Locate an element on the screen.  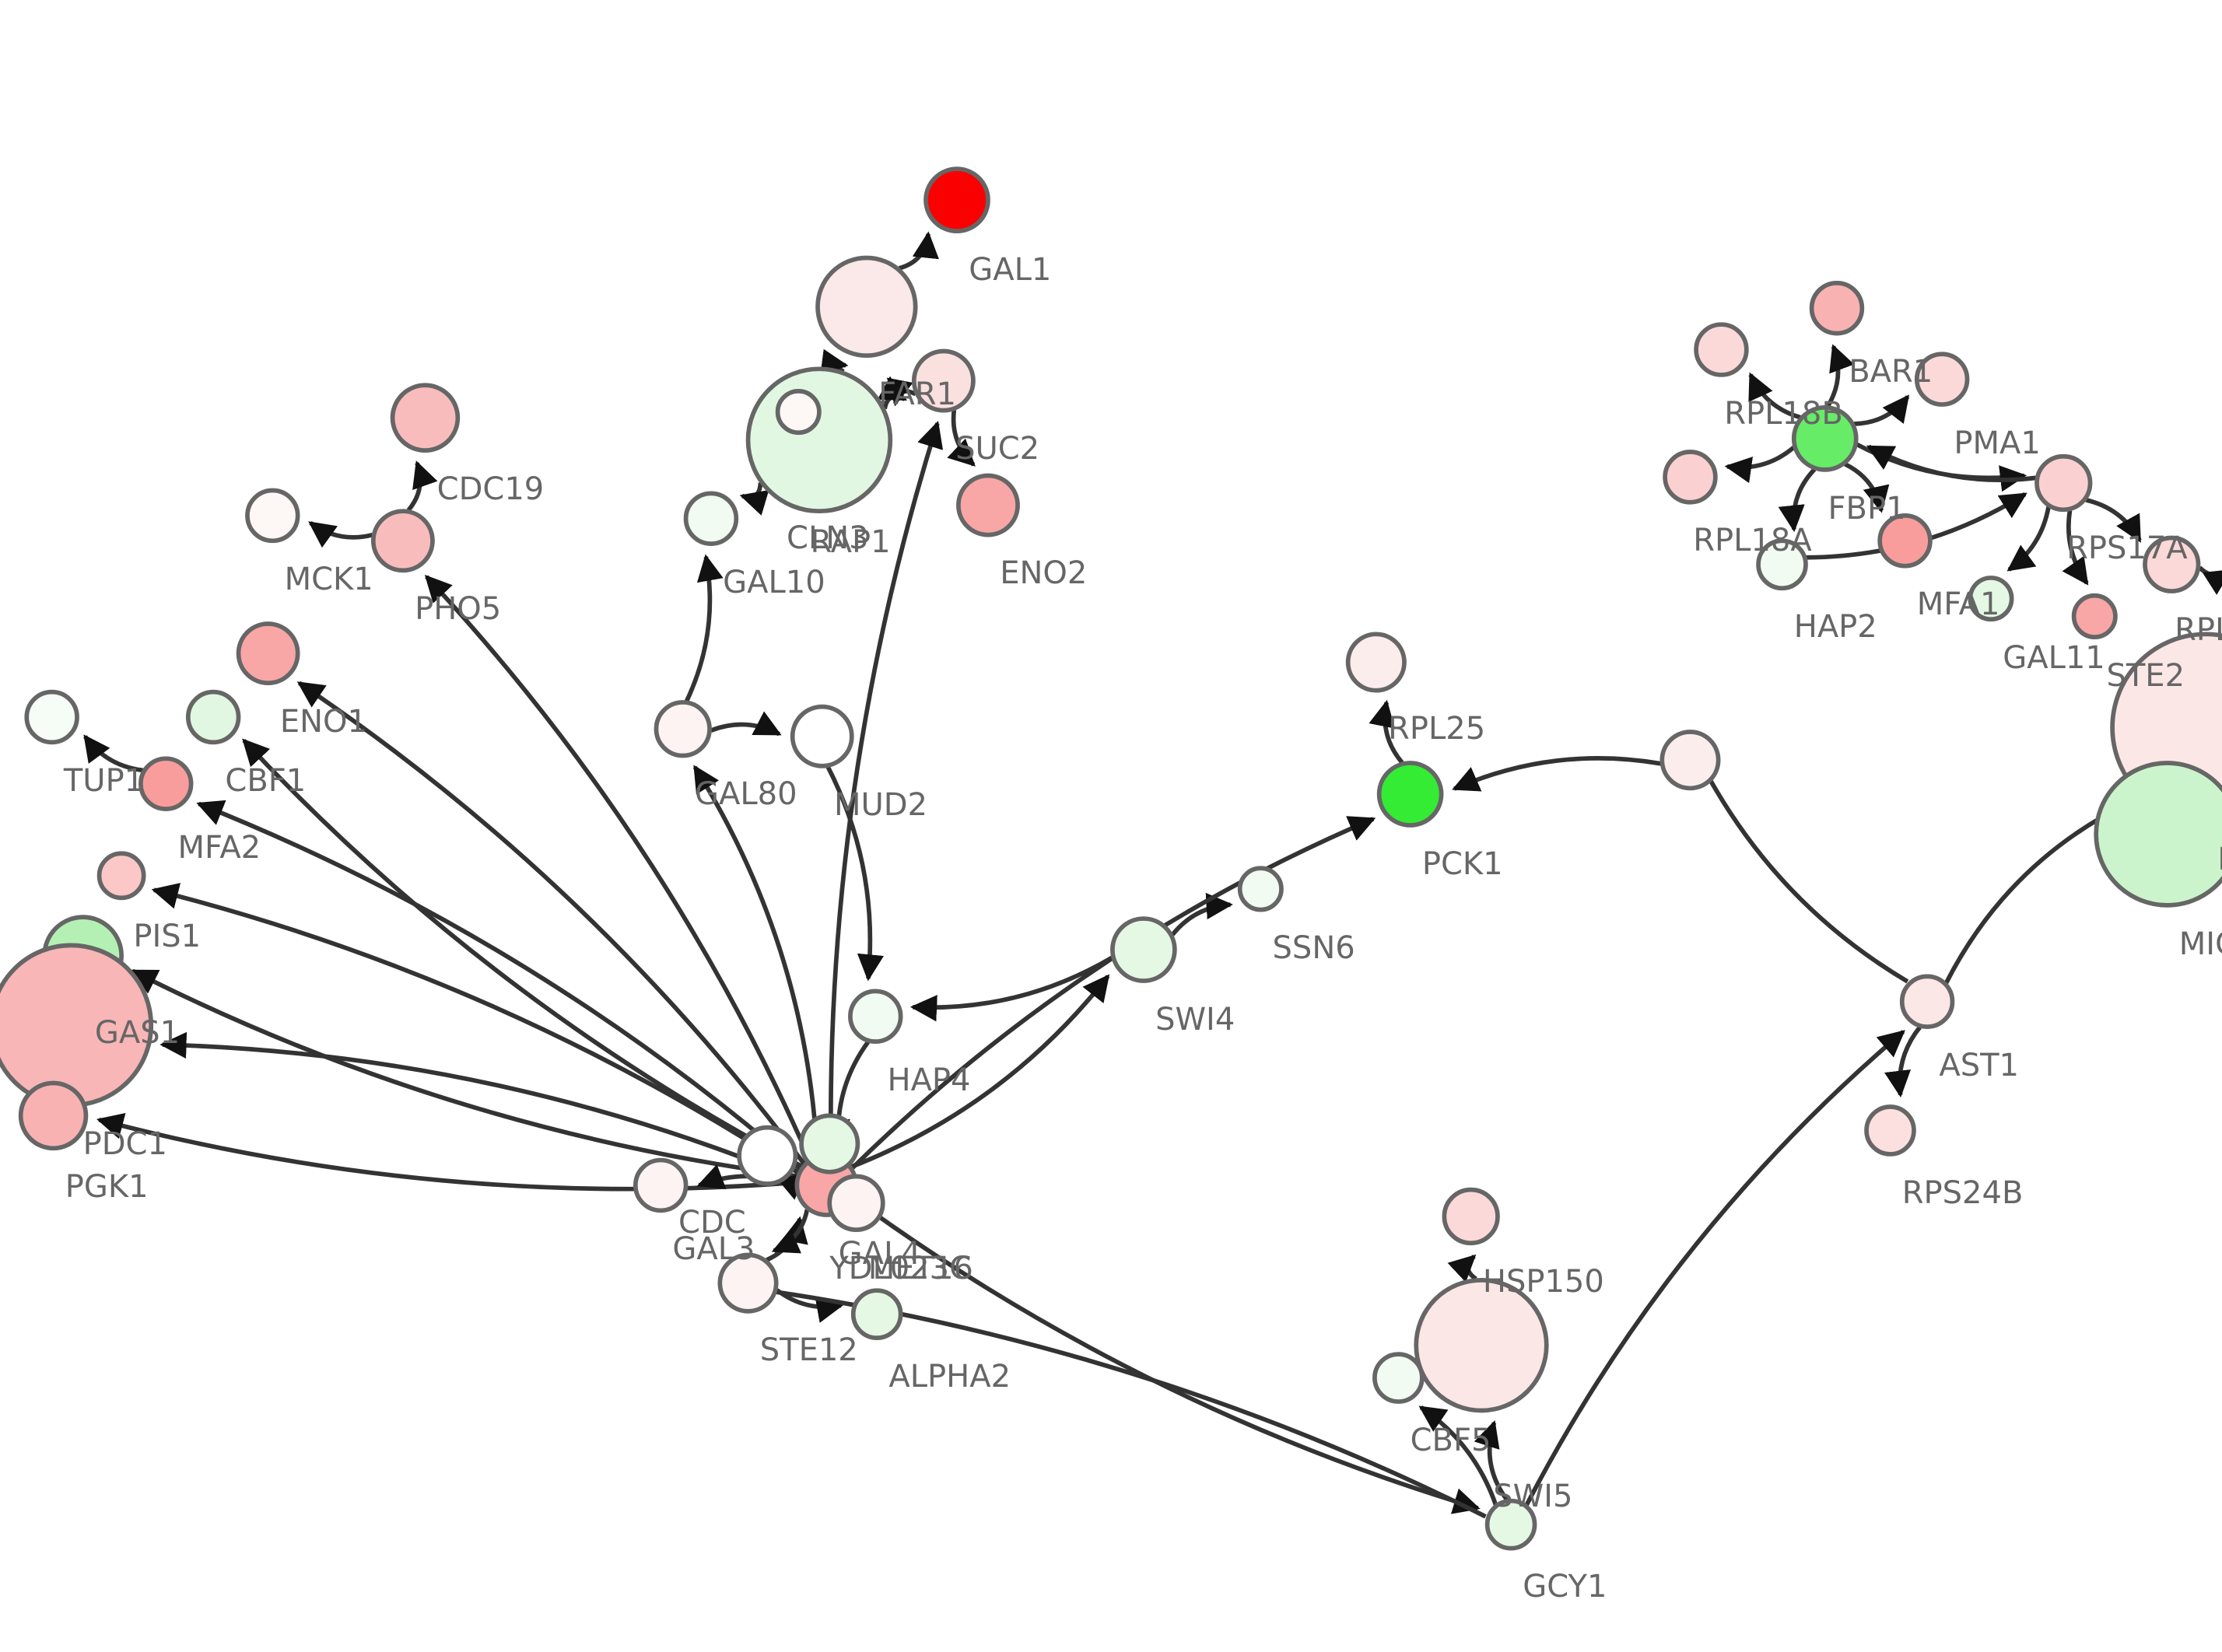
edge-pho5-to-cdc19 is located at coordinates (422, 486).